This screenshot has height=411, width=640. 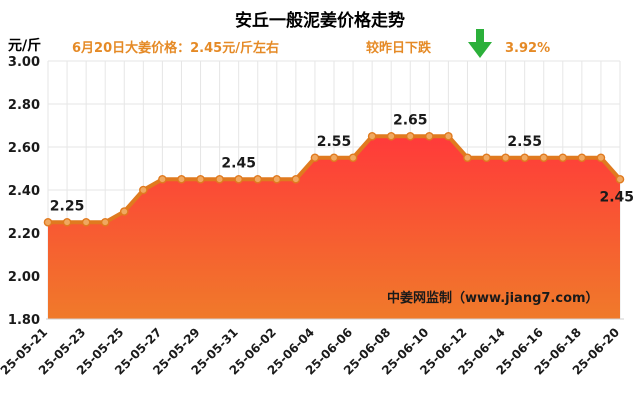 What do you see at coordinates (24, 320) in the screenshot?
I see `y-tick-label: 1.80` at bounding box center [24, 320].